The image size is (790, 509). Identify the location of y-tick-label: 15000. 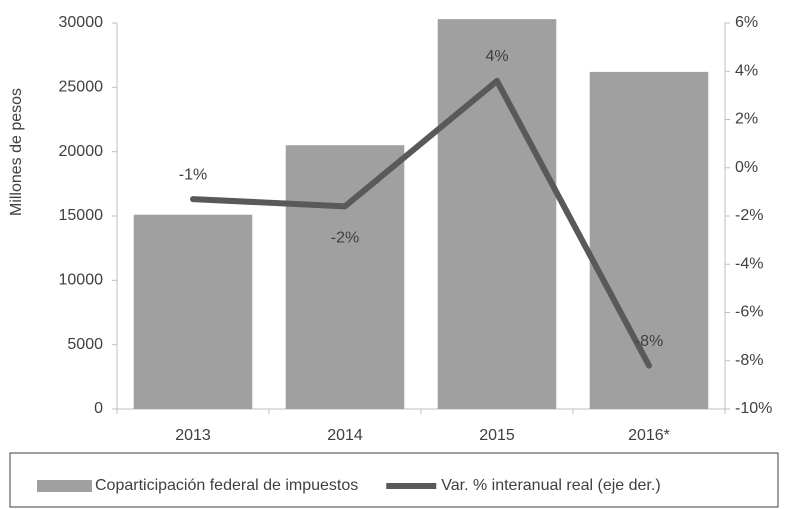
(81, 215).